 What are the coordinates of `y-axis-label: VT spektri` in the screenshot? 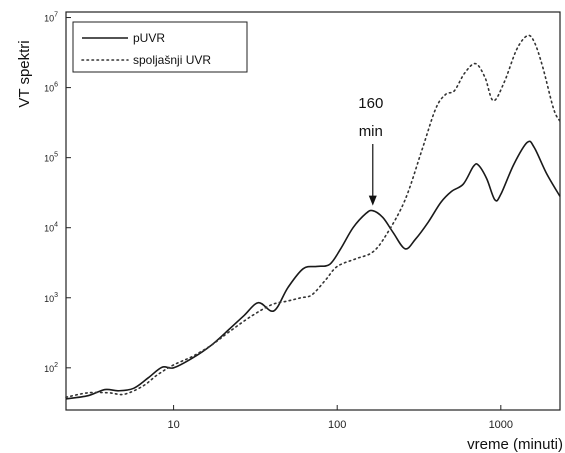 It's located at (24, 73).